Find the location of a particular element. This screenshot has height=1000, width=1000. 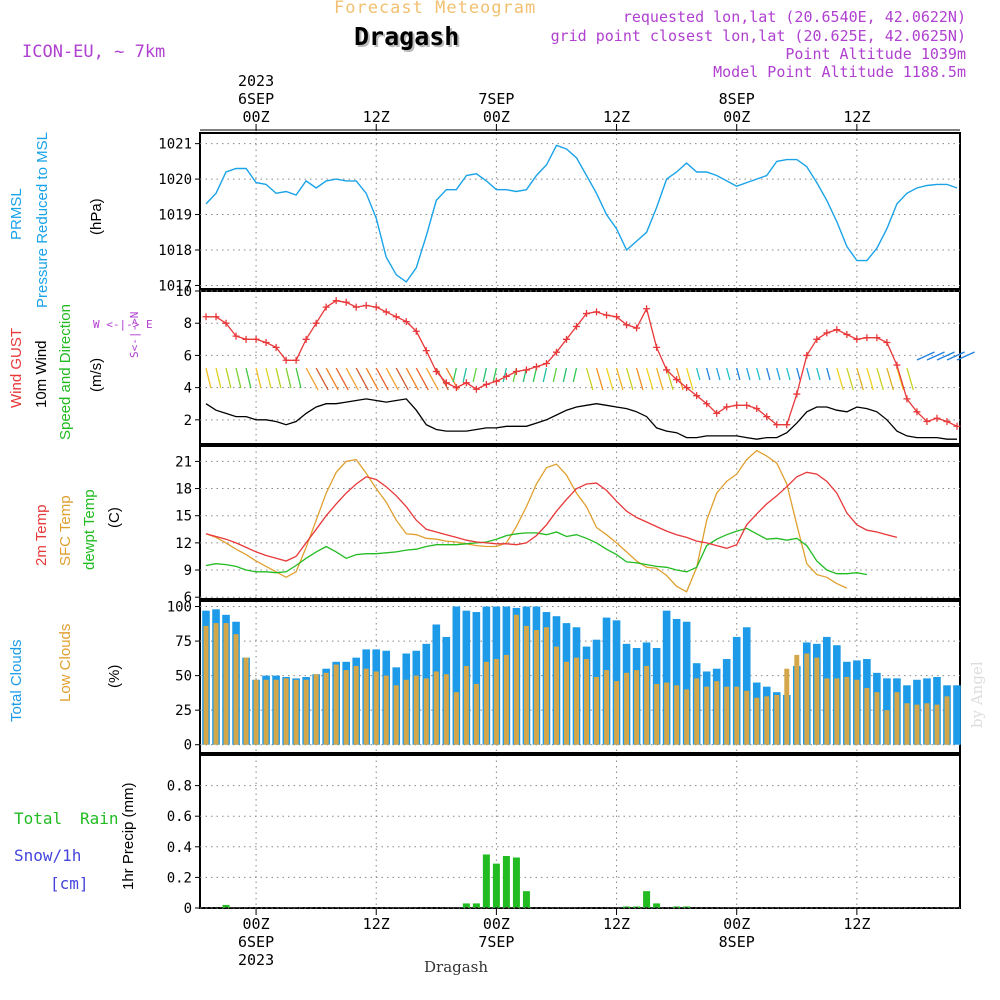

station-name: Dragash is located at coordinates (407, 36).